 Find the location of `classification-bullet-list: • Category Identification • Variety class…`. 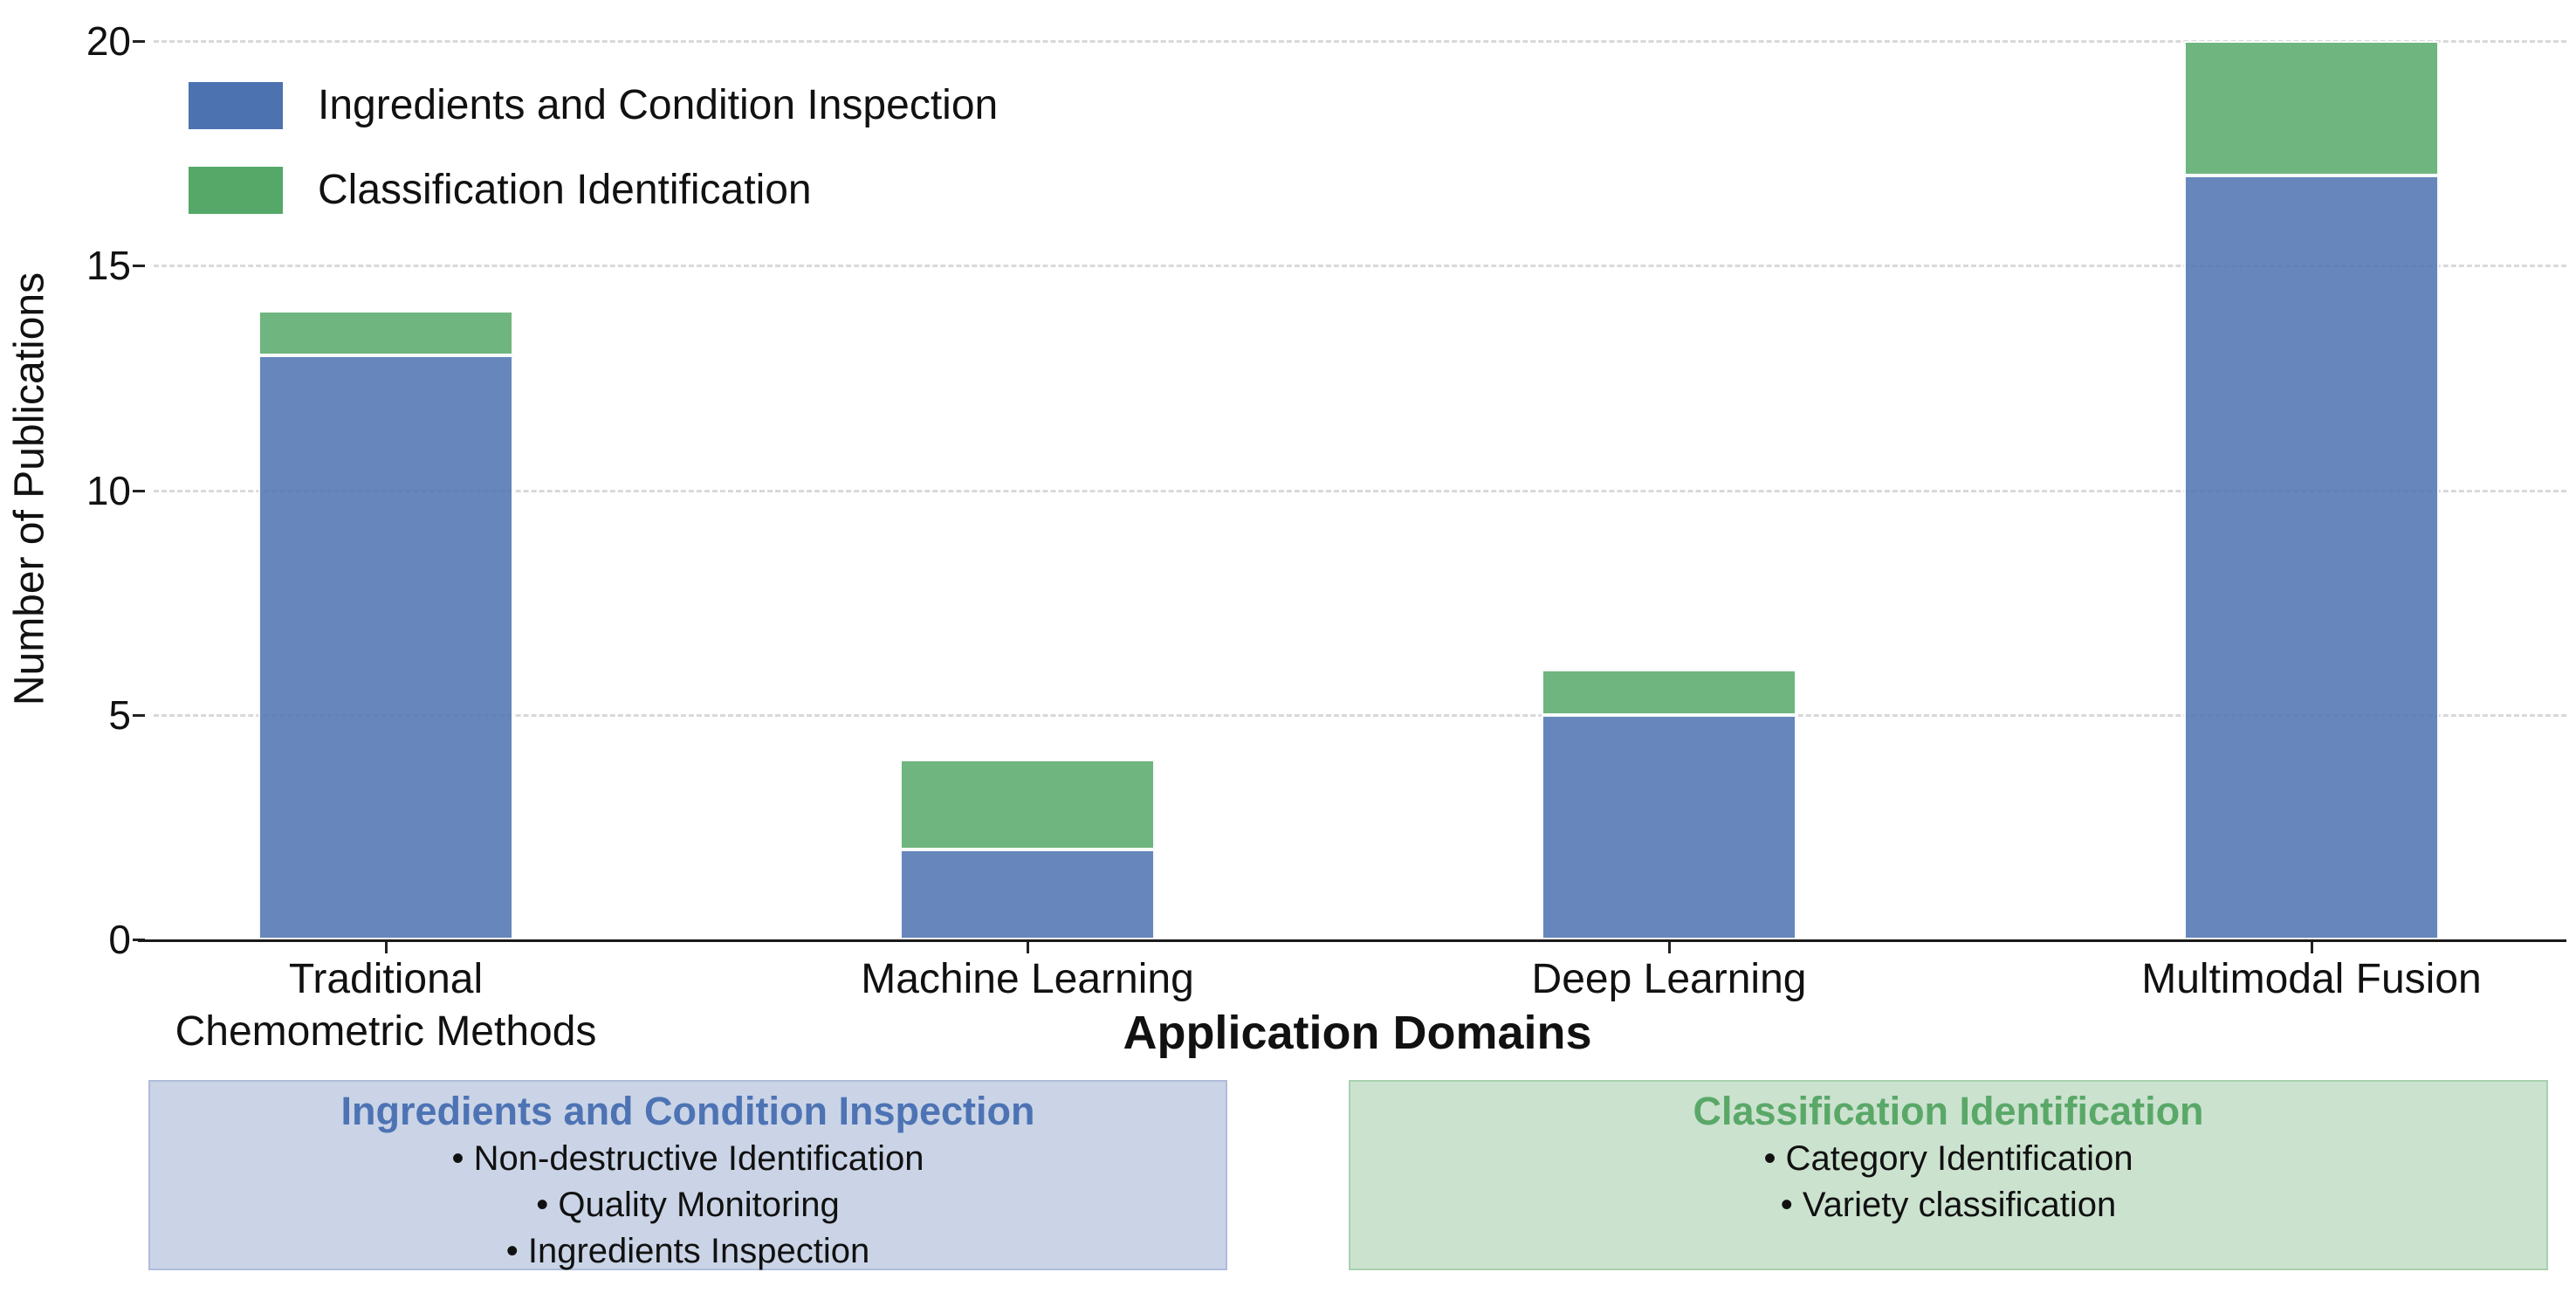

classification-bullet-list: • Category Identification • Variety class… is located at coordinates (1948, 1182).